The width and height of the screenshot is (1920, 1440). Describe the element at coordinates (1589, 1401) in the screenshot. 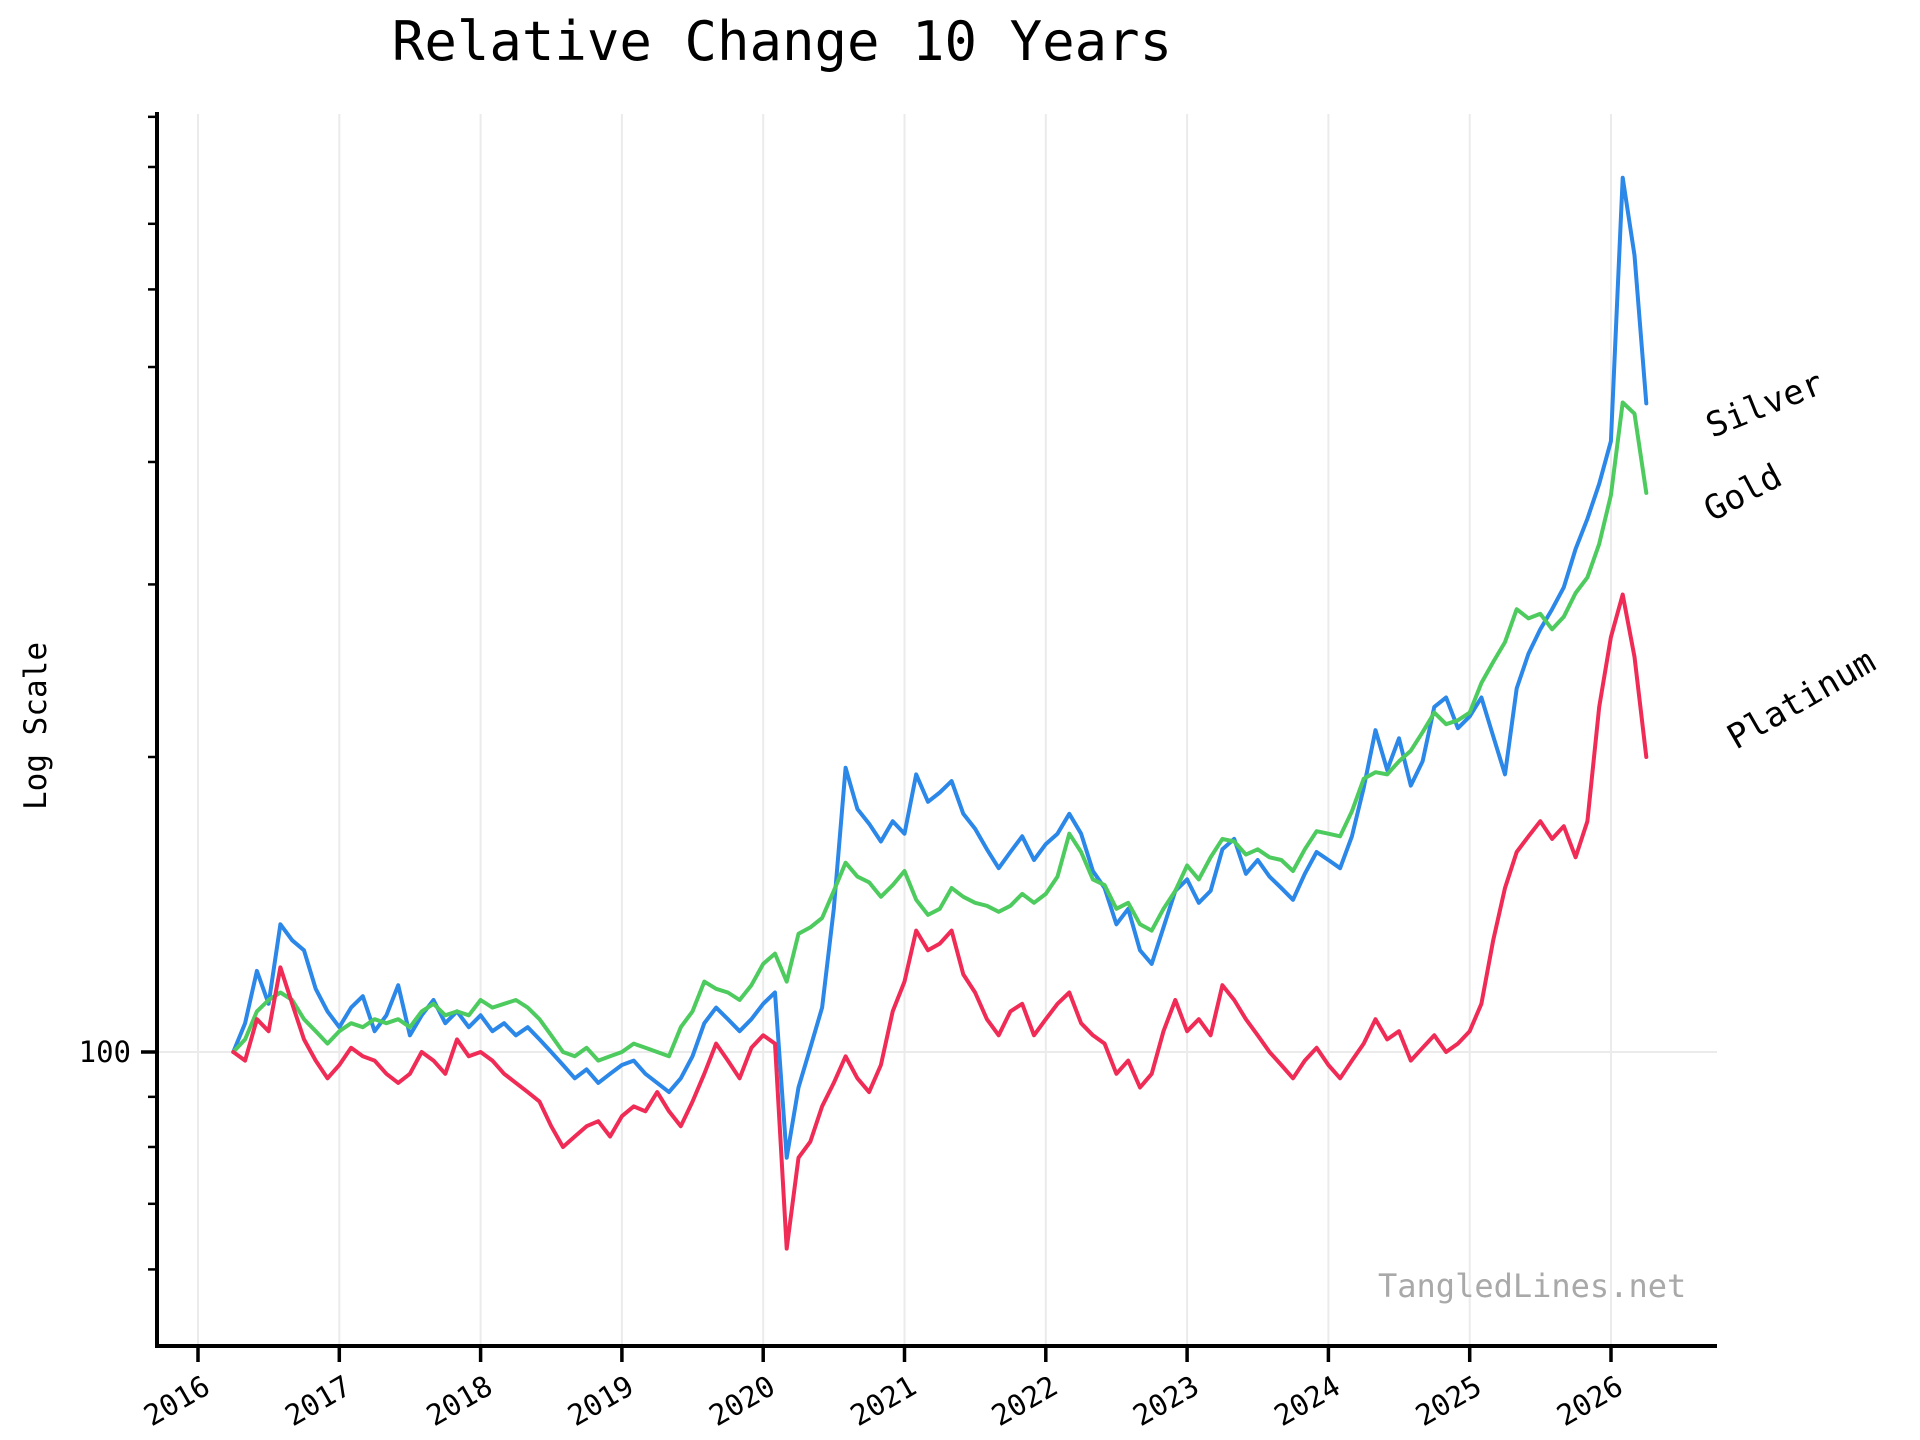

I see `x-tick-label: 2026` at that location.